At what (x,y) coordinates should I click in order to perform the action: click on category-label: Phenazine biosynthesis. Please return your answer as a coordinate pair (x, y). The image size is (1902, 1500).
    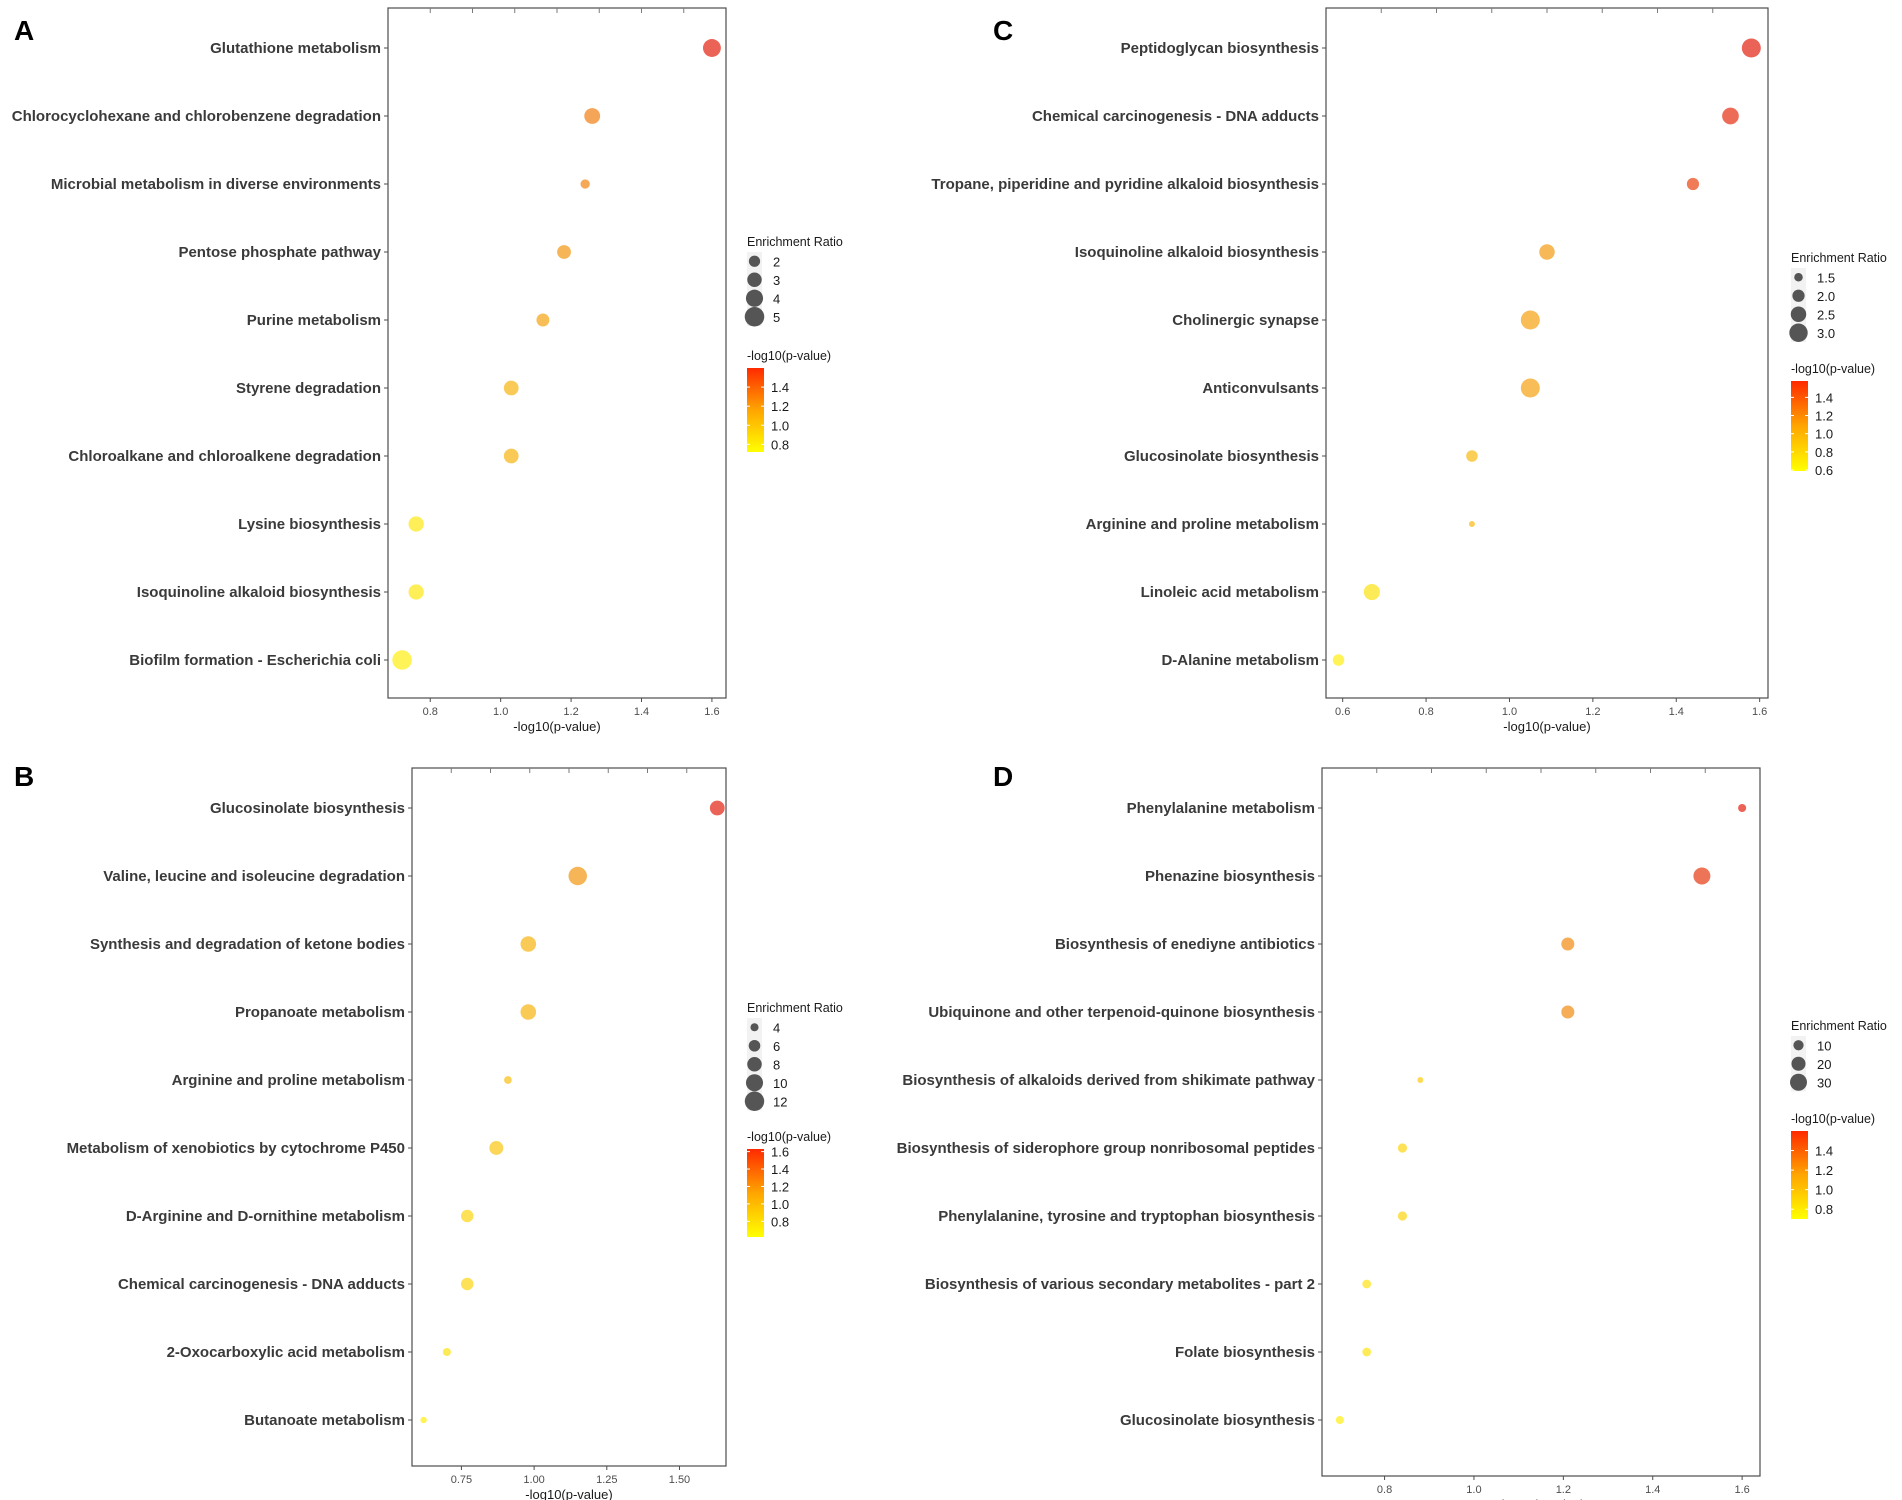
    Looking at the image, I should click on (1230, 876).